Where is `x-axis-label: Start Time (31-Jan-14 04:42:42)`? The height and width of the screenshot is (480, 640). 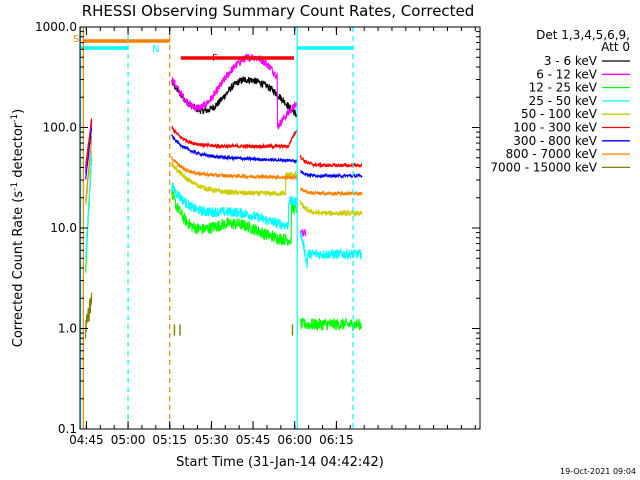
x-axis-label: Start Time (31-Jan-14 04:42:42) is located at coordinates (280, 462).